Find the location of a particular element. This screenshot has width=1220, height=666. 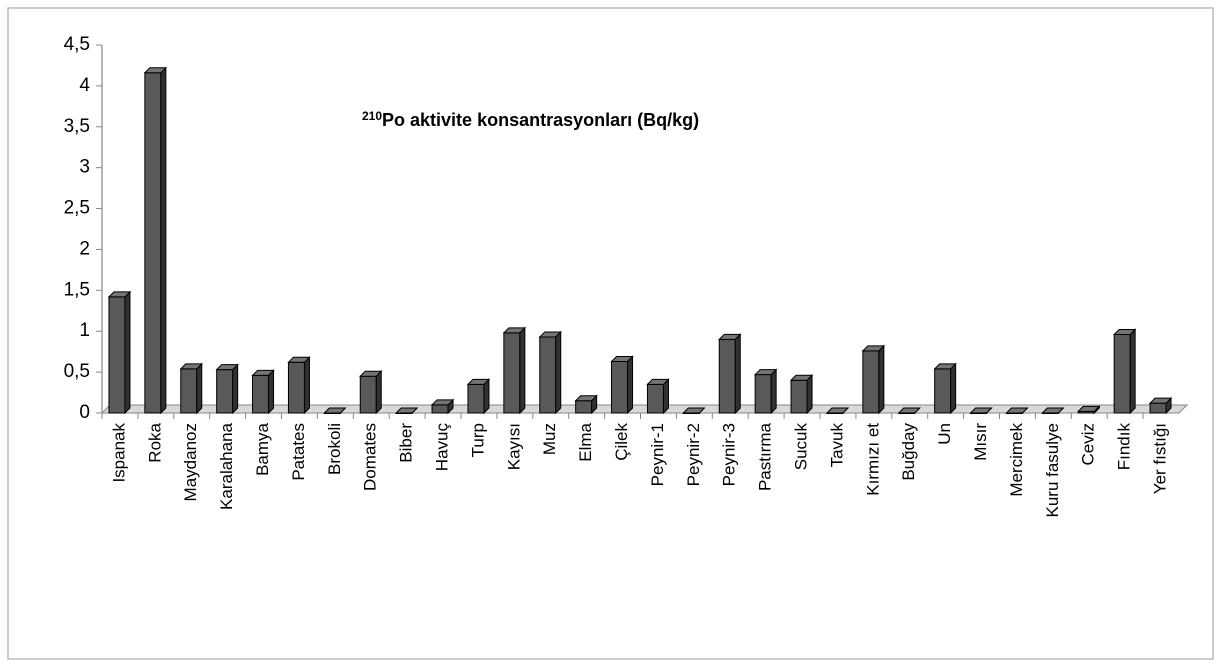

x-tick-label: Peynir-1 is located at coordinates (657, 454).